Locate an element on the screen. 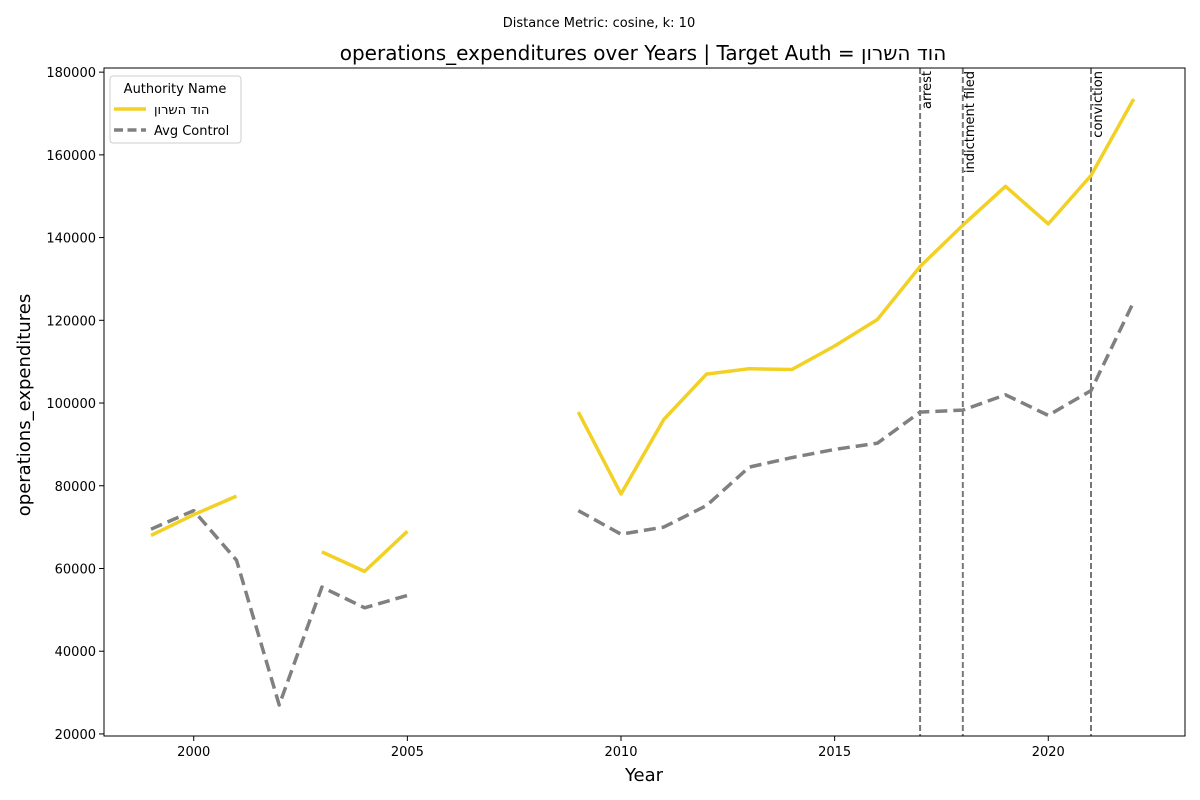 The height and width of the screenshot is (800, 1200). y-tick-label: 140000 is located at coordinates (71, 239).